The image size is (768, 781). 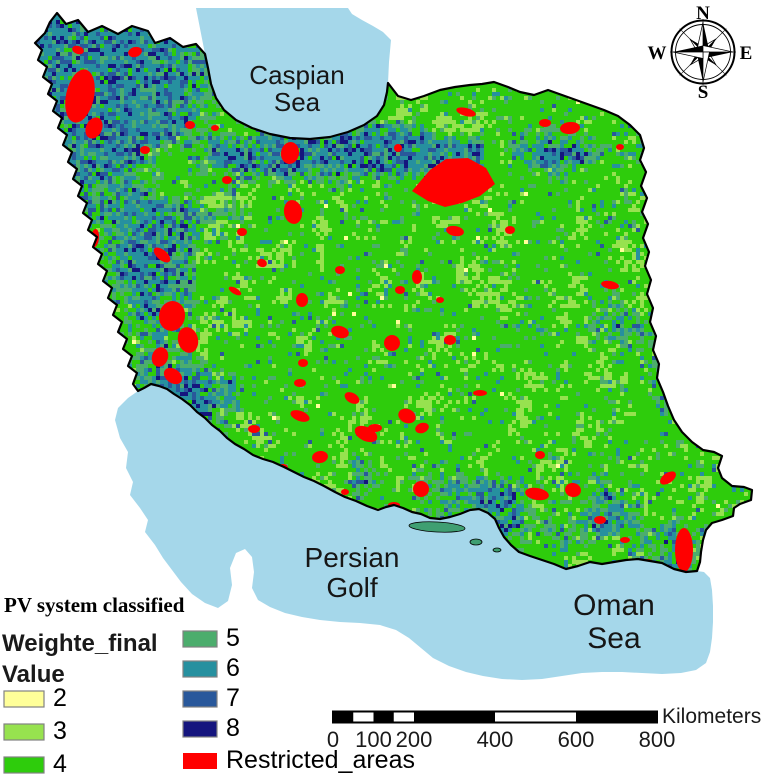 I want to click on caspian-sea-water, so click(x=293, y=73).